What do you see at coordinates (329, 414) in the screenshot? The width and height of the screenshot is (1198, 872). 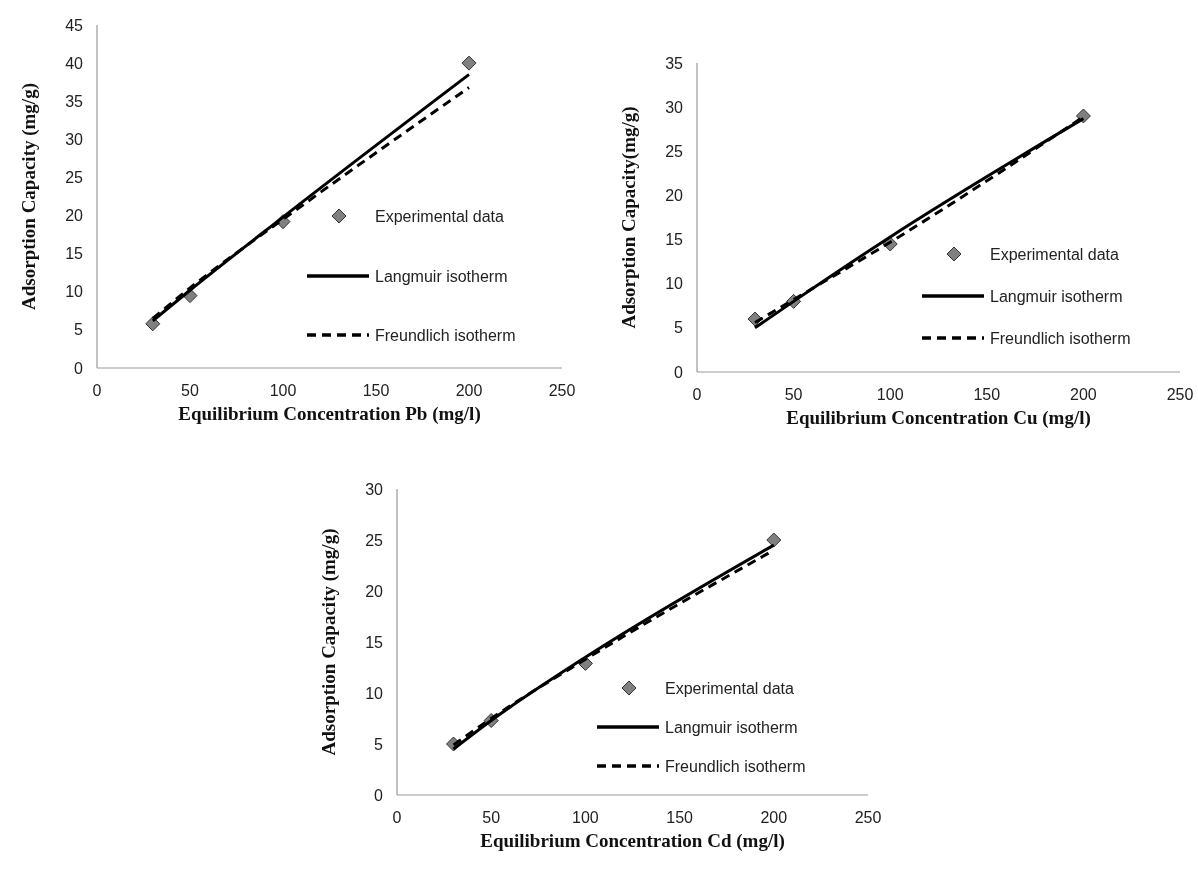 I see `x-axis-title: Equilibrium Concentration Pb (mg/l)` at bounding box center [329, 414].